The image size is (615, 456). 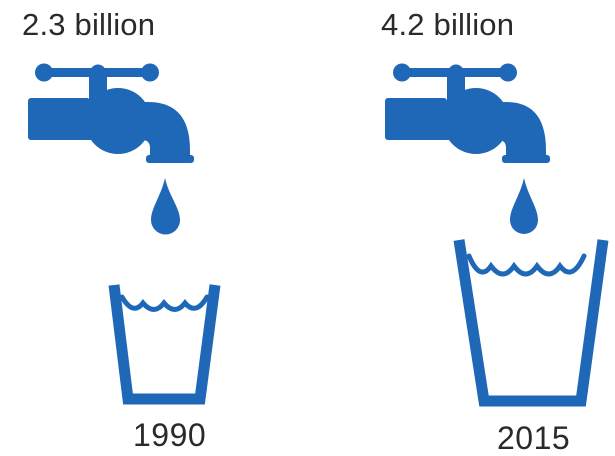 What do you see at coordinates (170, 435) in the screenshot?
I see `year-label-1990: 1990` at bounding box center [170, 435].